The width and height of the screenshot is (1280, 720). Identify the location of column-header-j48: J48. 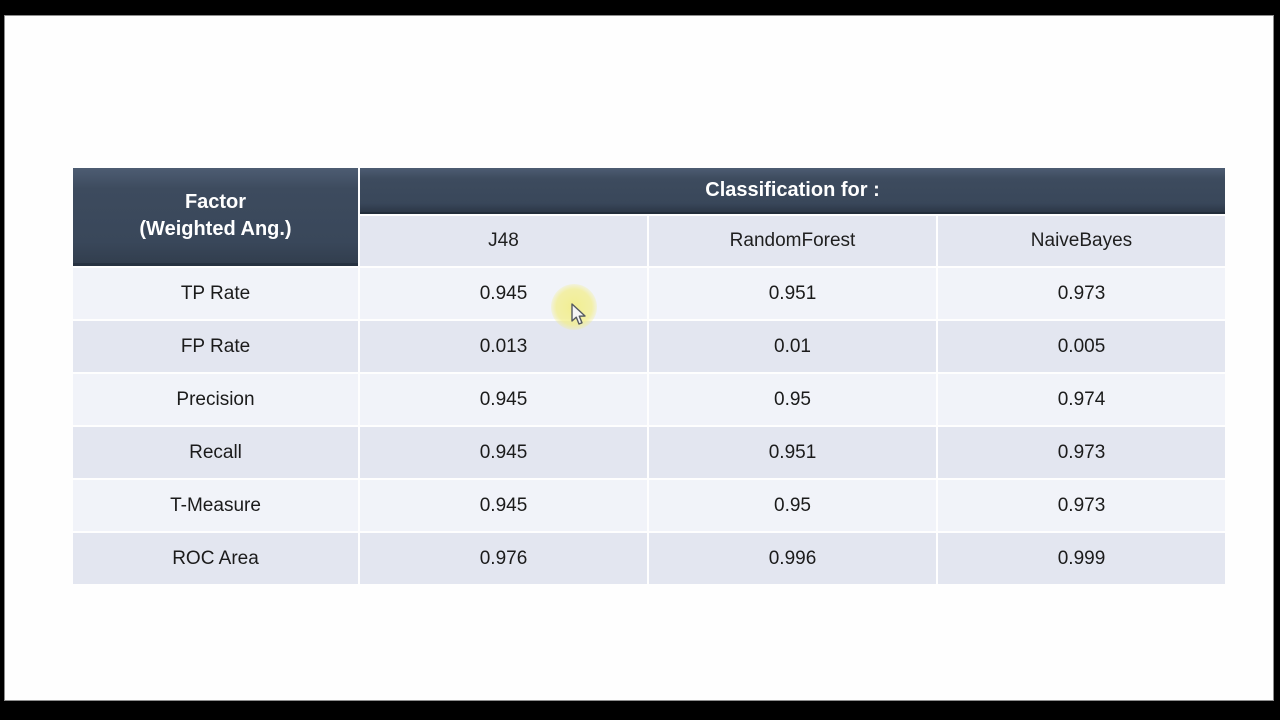
(503, 241).